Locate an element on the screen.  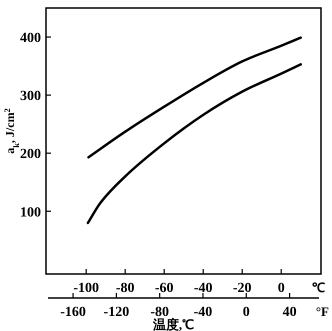
x-tick-label: -20 is located at coordinates (242, 288).